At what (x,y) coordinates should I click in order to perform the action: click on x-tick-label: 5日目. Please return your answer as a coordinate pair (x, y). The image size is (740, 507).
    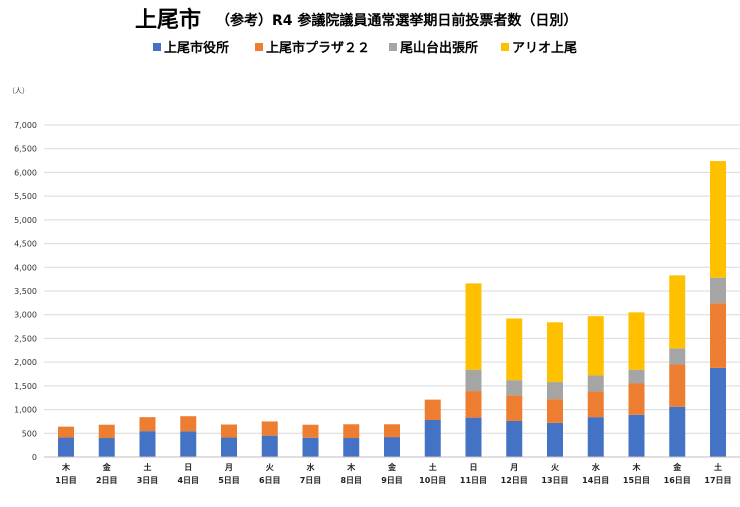
    Looking at the image, I should click on (229, 480).